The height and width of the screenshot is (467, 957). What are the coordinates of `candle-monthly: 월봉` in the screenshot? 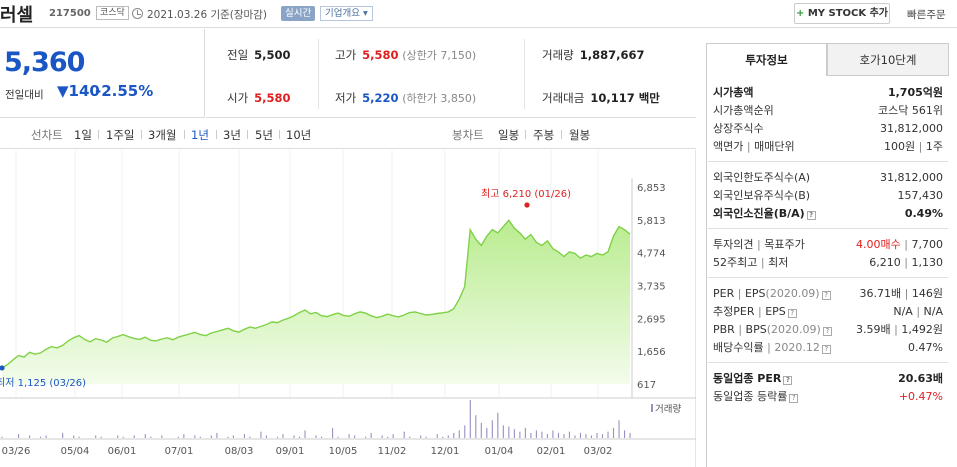 It's located at (580, 135).